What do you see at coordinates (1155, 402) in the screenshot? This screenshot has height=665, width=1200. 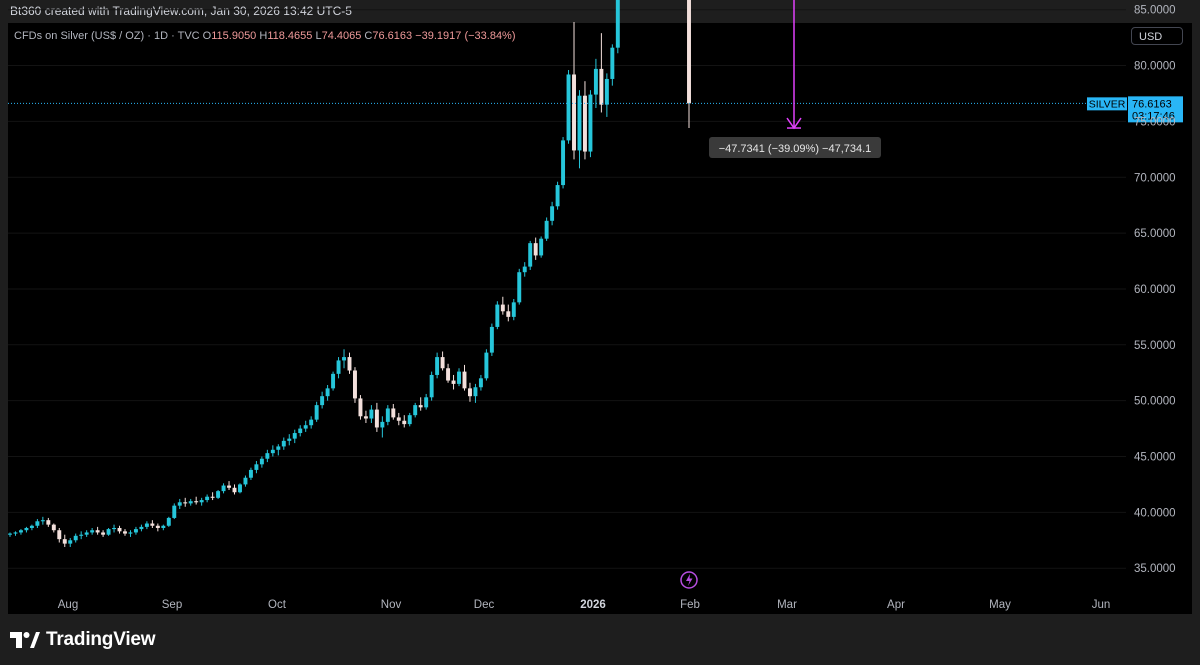 I see `y-tick-label: 50.0000` at bounding box center [1155, 402].